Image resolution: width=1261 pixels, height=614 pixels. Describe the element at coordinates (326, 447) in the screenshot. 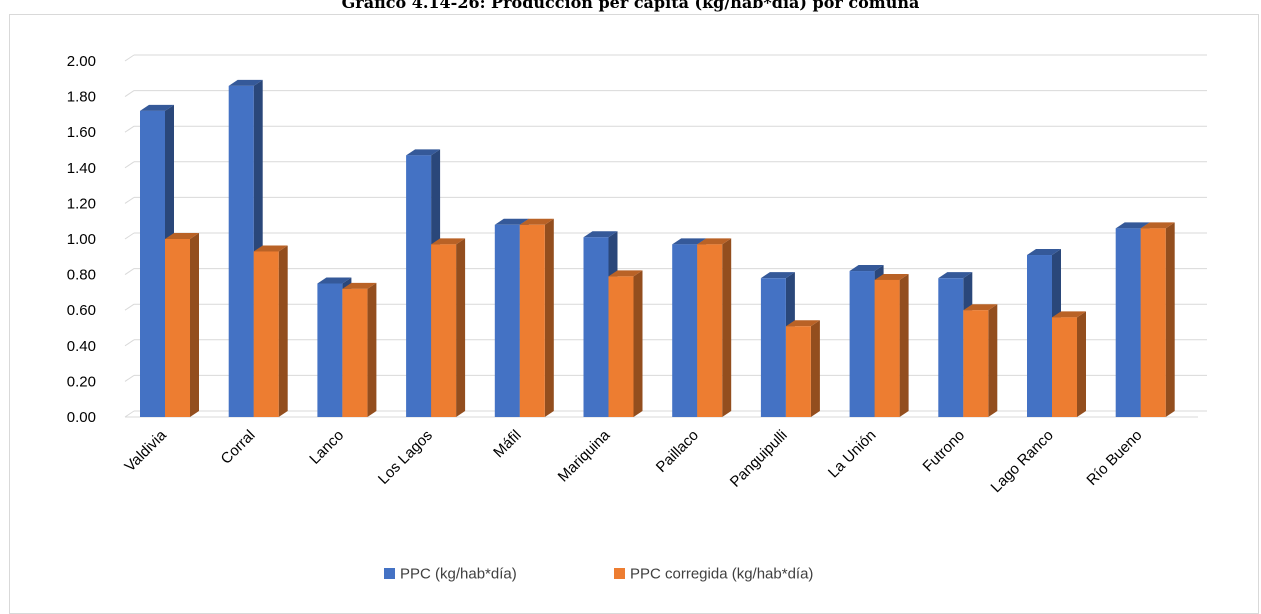

I see `x-tick-label: Lanco` at that location.